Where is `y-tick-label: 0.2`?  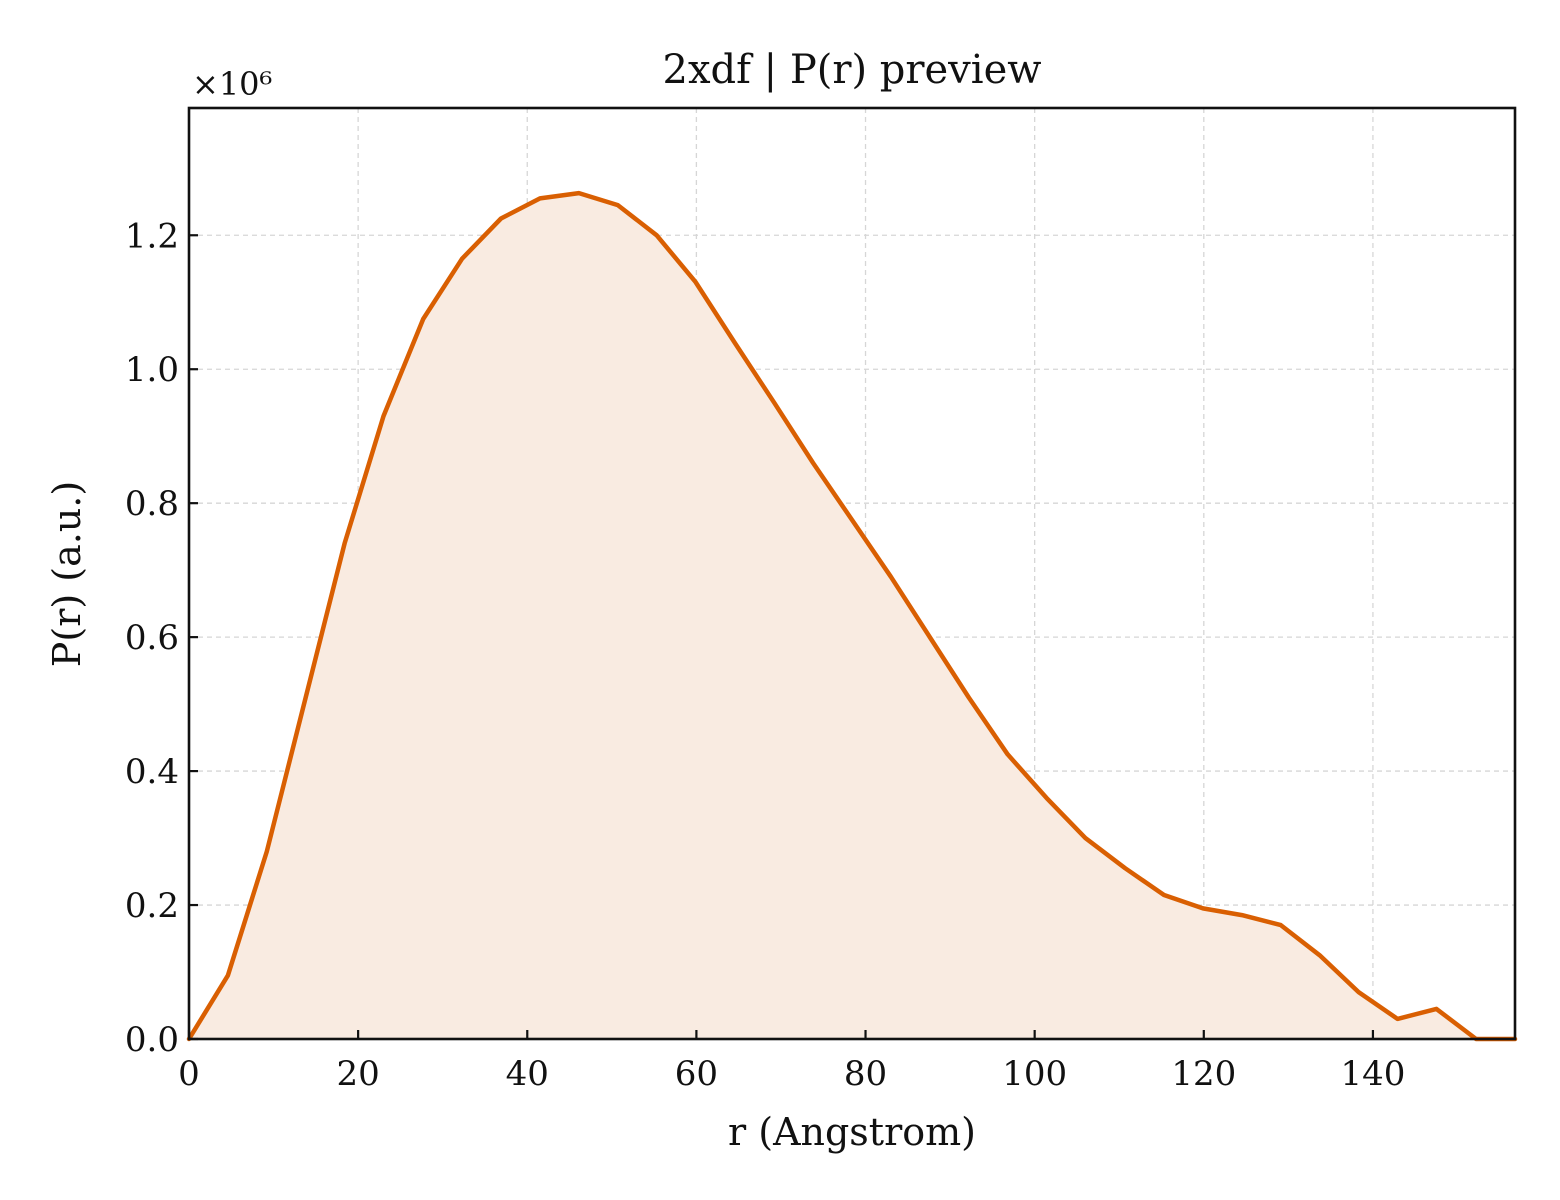
y-tick-label: 0.2 is located at coordinates (152, 906).